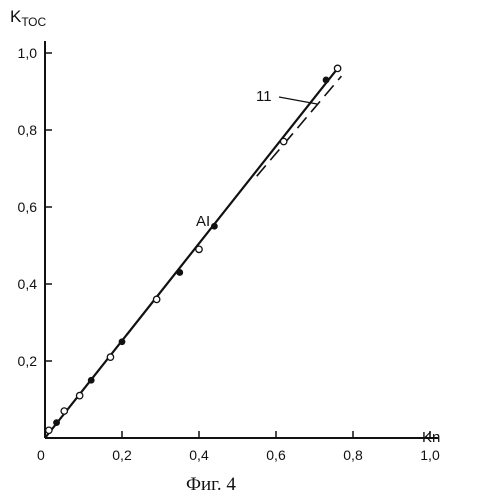 The height and width of the screenshot is (500, 477). Describe the element at coordinates (28, 130) in the screenshot. I see `y-tick-label: 0,8` at that location.